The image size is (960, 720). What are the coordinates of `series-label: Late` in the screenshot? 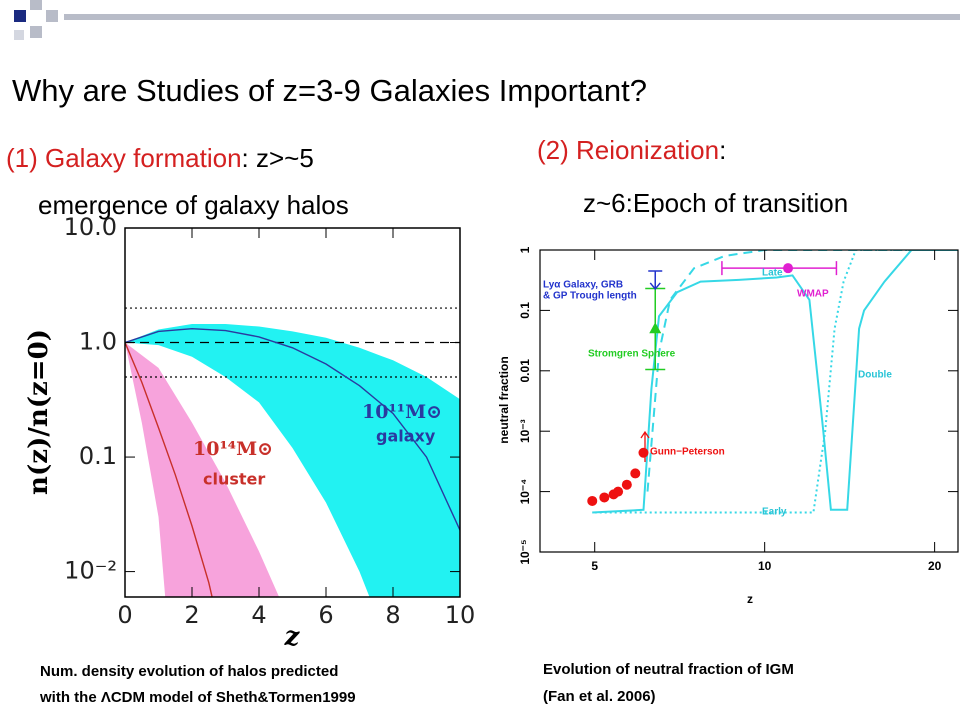 It's located at (772, 273).